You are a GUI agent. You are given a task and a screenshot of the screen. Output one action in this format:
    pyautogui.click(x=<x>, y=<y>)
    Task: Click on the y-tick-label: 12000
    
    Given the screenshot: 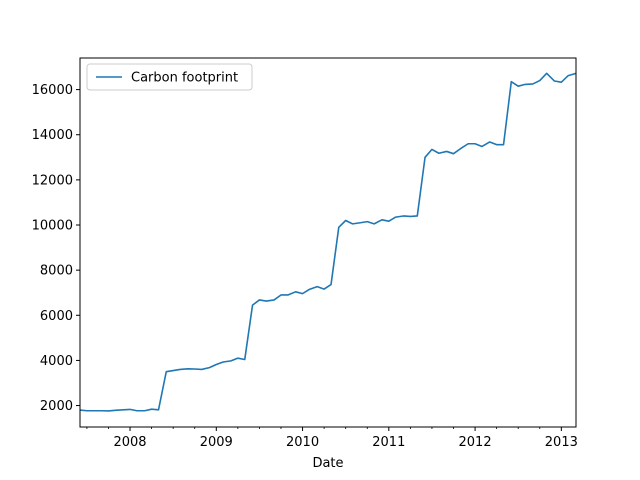 What is the action you would take?
    pyautogui.click(x=52, y=180)
    